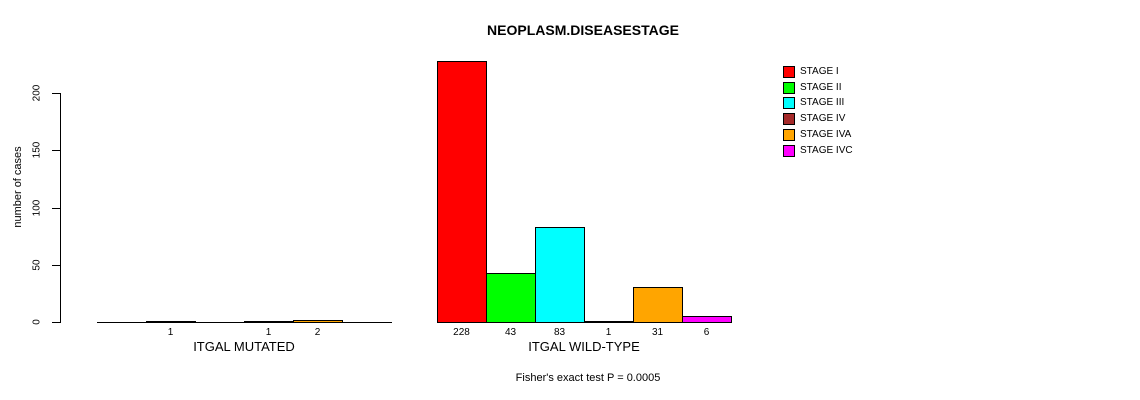 Image resolution: width=1140 pixels, height=400 pixels. I want to click on y-axis-label: number of cases, so click(18, 187).